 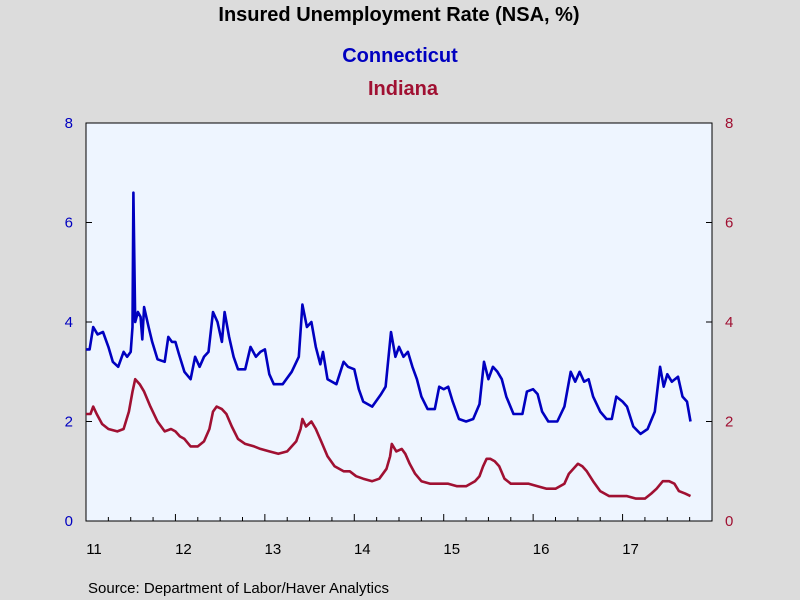 What do you see at coordinates (183, 549) in the screenshot?
I see `x-tick-label: 12` at bounding box center [183, 549].